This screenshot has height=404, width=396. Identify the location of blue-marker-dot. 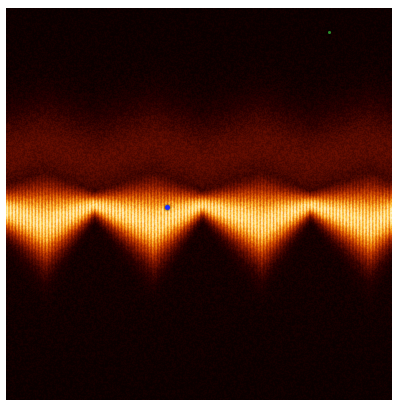
(167, 207).